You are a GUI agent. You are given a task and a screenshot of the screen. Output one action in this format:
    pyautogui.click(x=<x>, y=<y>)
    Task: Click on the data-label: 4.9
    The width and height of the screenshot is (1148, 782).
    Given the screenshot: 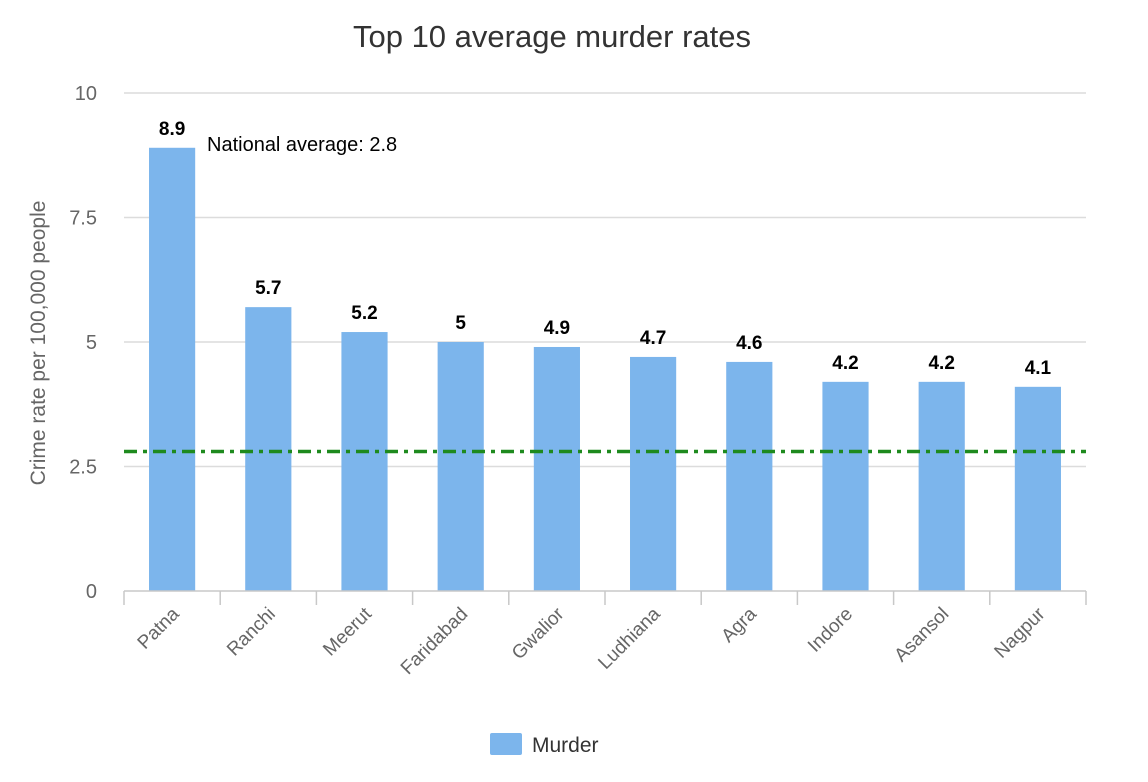 What is the action you would take?
    pyautogui.click(x=557, y=328)
    